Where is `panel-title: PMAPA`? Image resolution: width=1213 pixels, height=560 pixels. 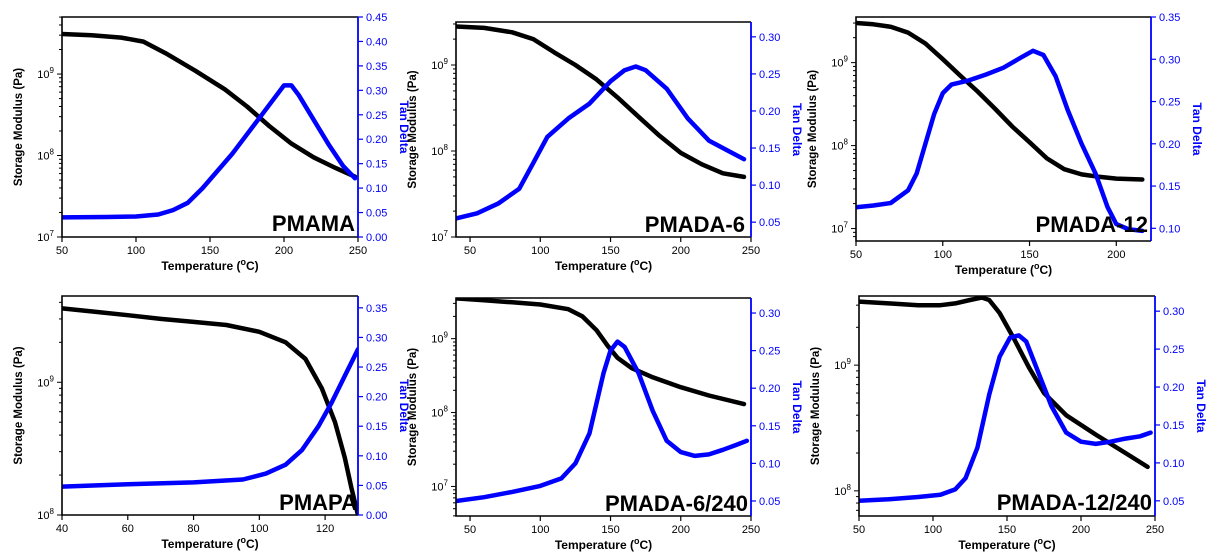 panel-title: PMAPA is located at coordinates (318, 502).